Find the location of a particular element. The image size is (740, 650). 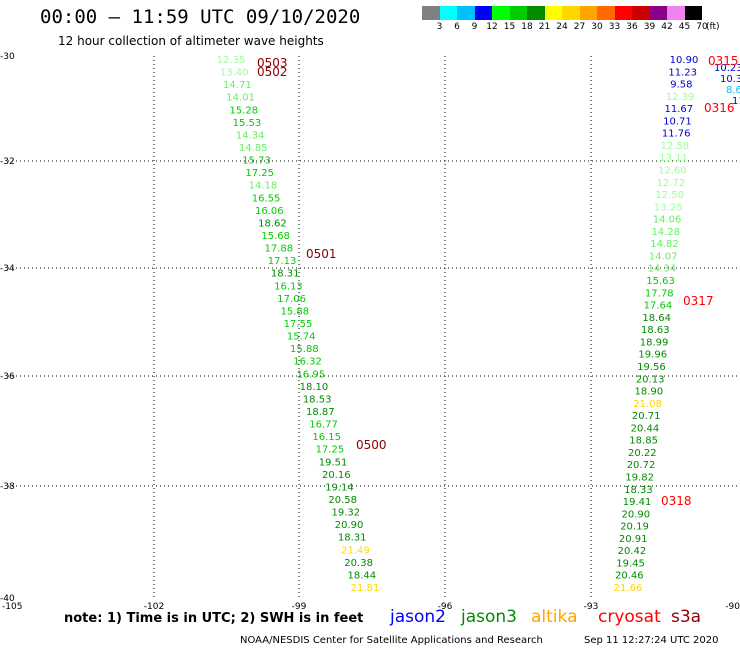

colorbar-tick-label: 33 is located at coordinates (614, 27).